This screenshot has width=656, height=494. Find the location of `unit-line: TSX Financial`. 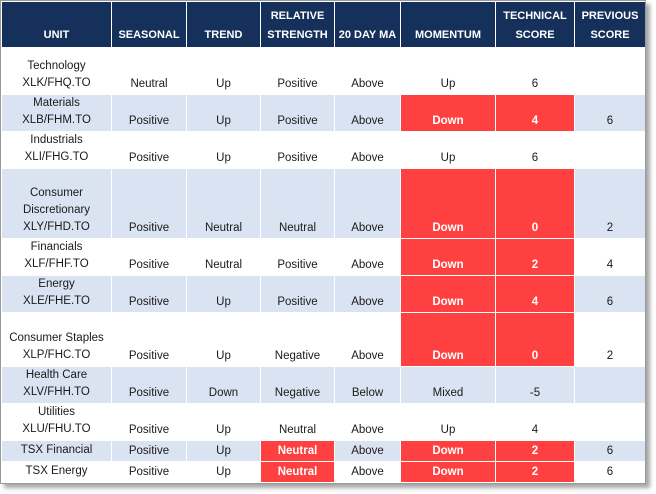

unit-line: TSX Financial is located at coordinates (56, 450).